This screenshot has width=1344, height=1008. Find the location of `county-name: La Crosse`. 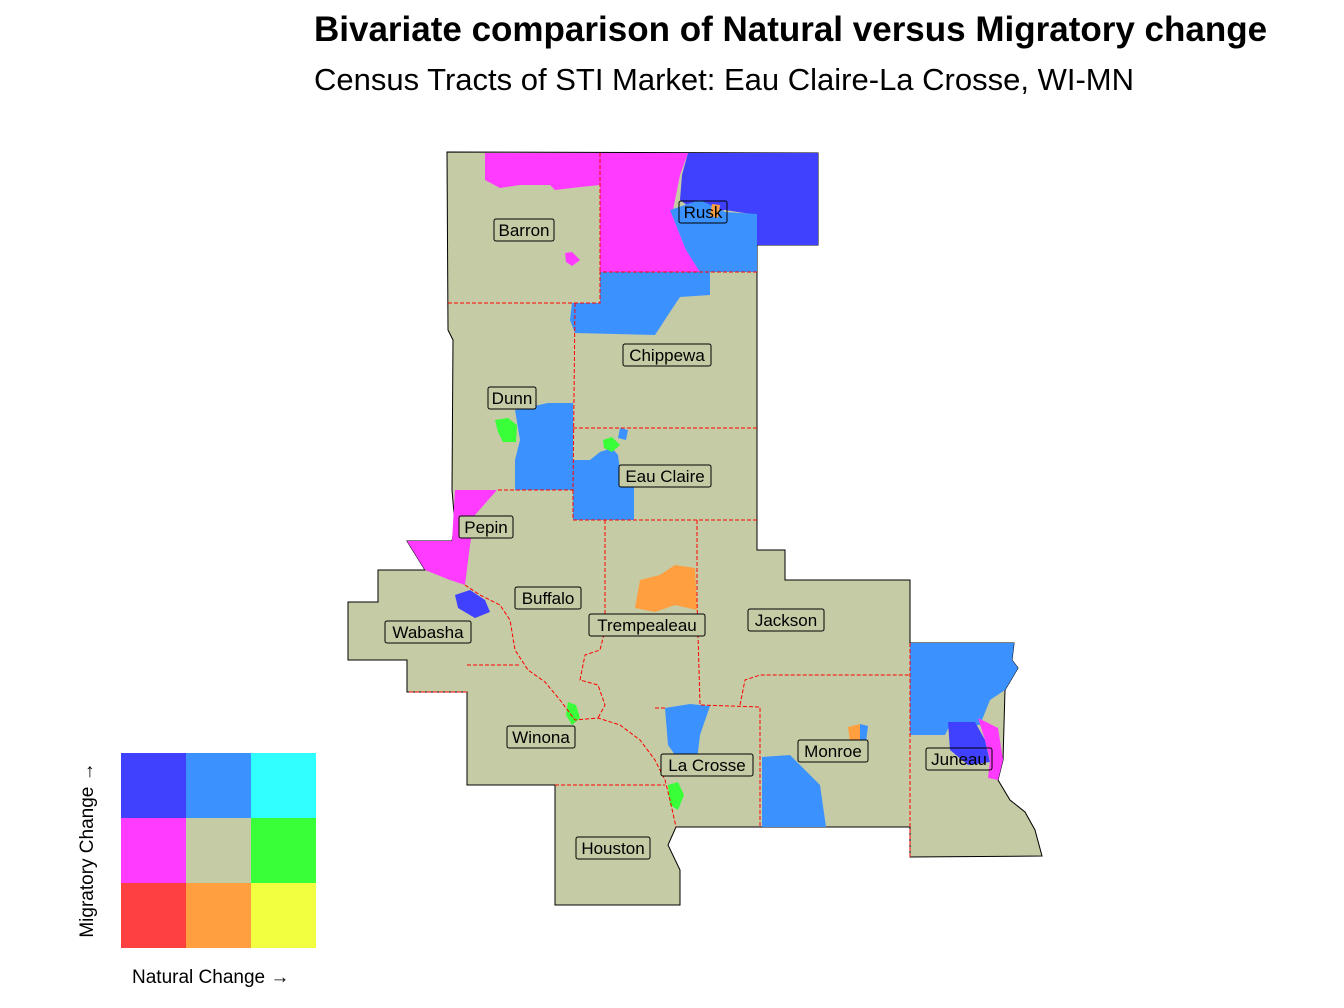

county-name: La Crosse is located at coordinates (706, 765).